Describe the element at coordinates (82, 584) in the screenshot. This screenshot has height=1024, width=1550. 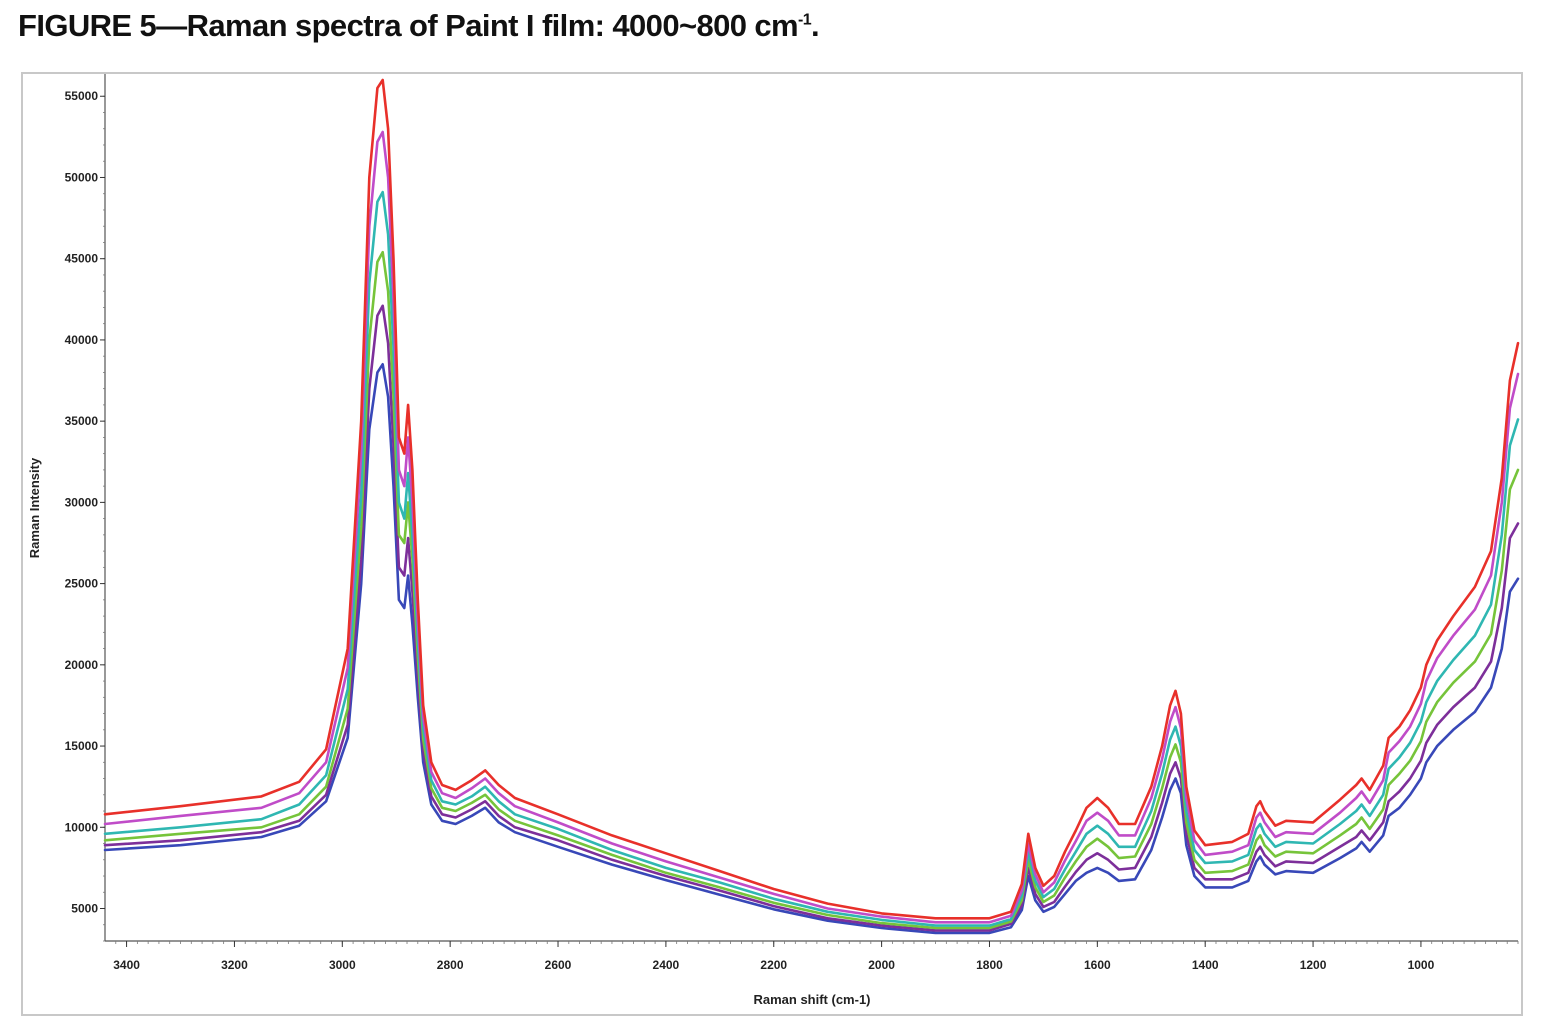
I see `y-tick-label: 25000` at that location.